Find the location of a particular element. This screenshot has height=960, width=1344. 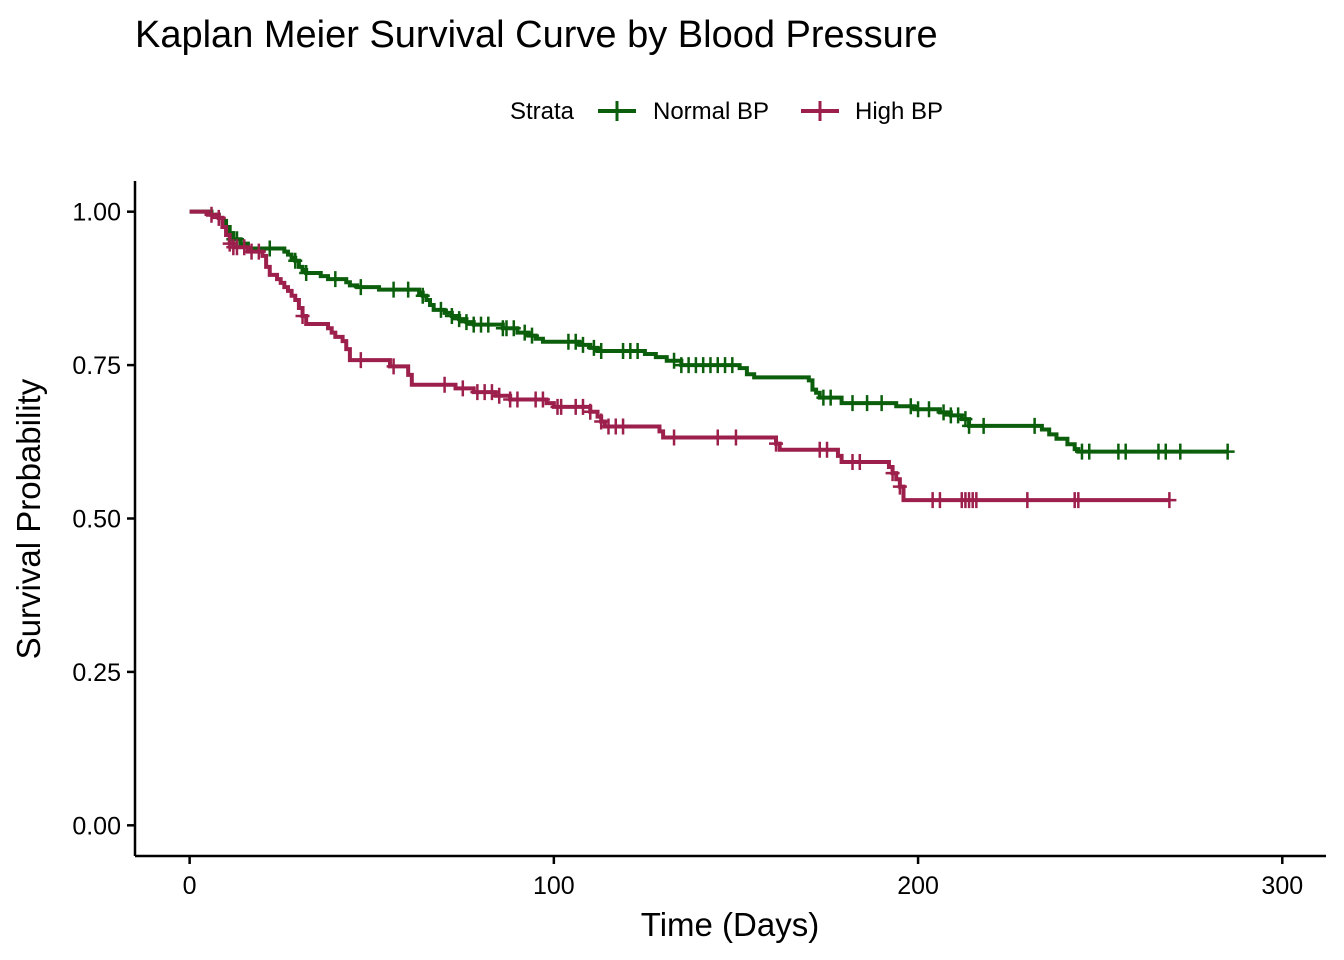

y-ticks: 0.00 0.25 0.50 0.75 1.00 is located at coordinates (103, 519).